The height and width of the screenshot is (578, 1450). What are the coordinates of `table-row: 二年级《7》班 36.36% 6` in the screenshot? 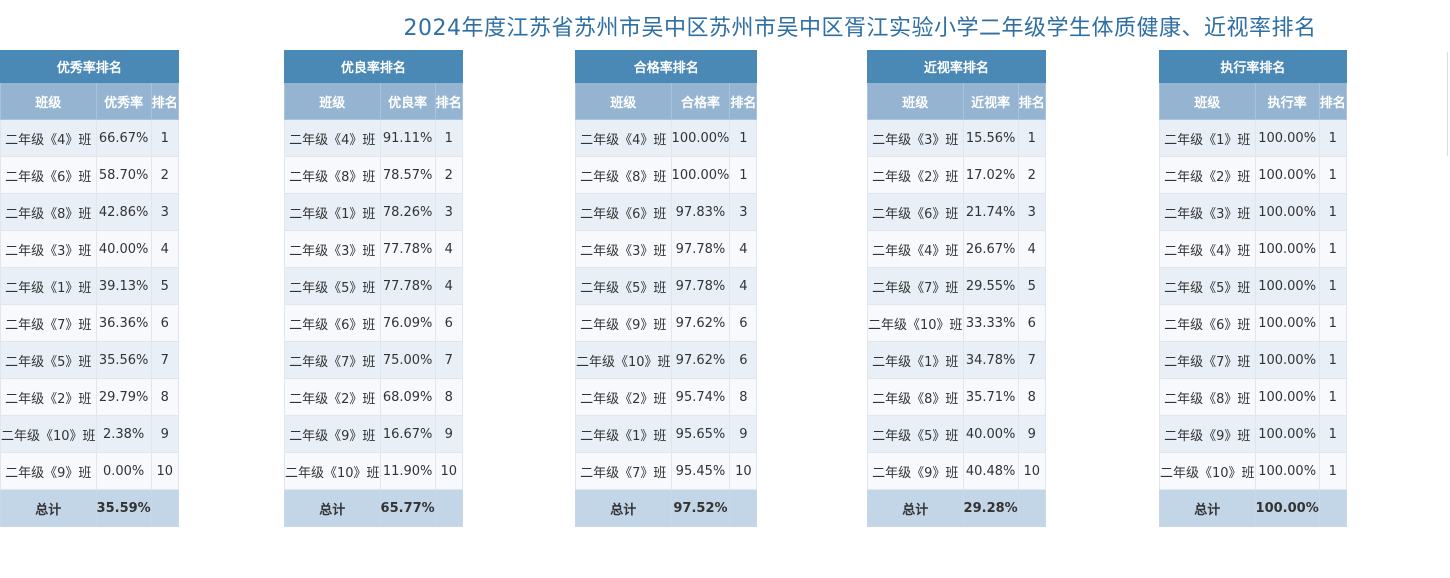 It's located at (89, 323).